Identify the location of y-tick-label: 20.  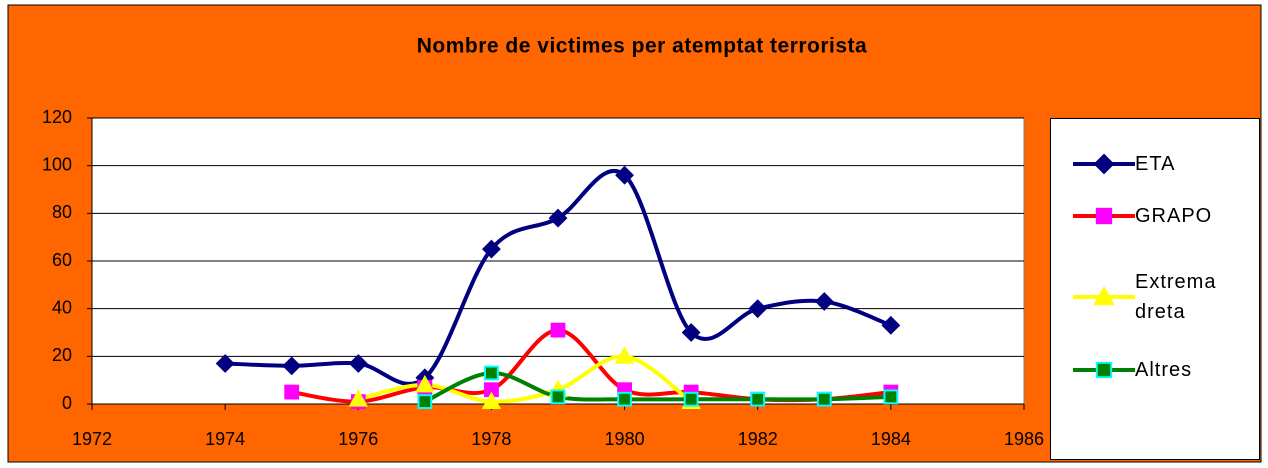
(62, 355).